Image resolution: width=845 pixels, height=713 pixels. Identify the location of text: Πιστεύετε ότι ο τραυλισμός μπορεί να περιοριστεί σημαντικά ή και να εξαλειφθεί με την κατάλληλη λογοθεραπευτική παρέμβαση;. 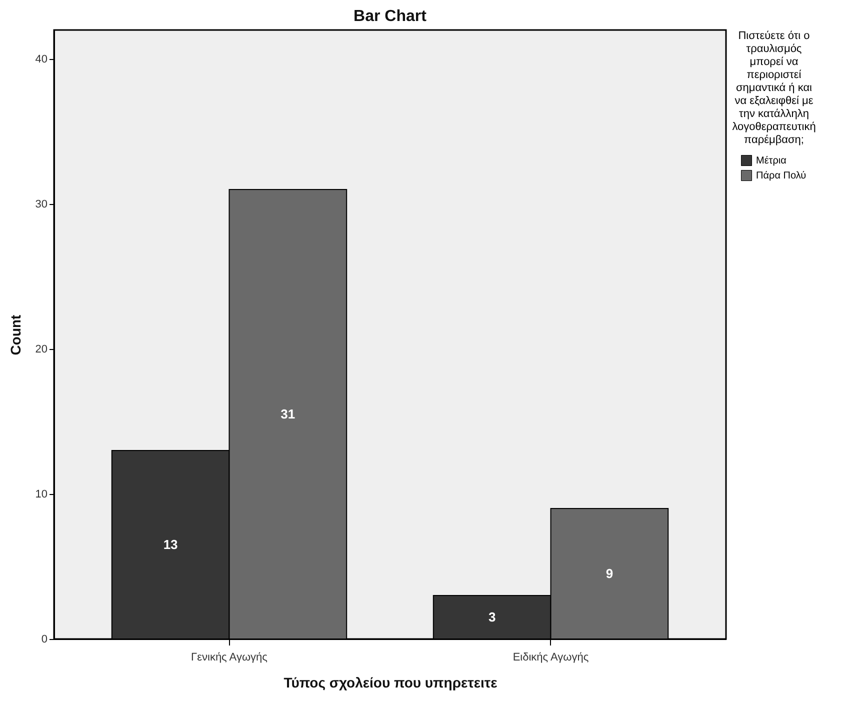
(774, 88).